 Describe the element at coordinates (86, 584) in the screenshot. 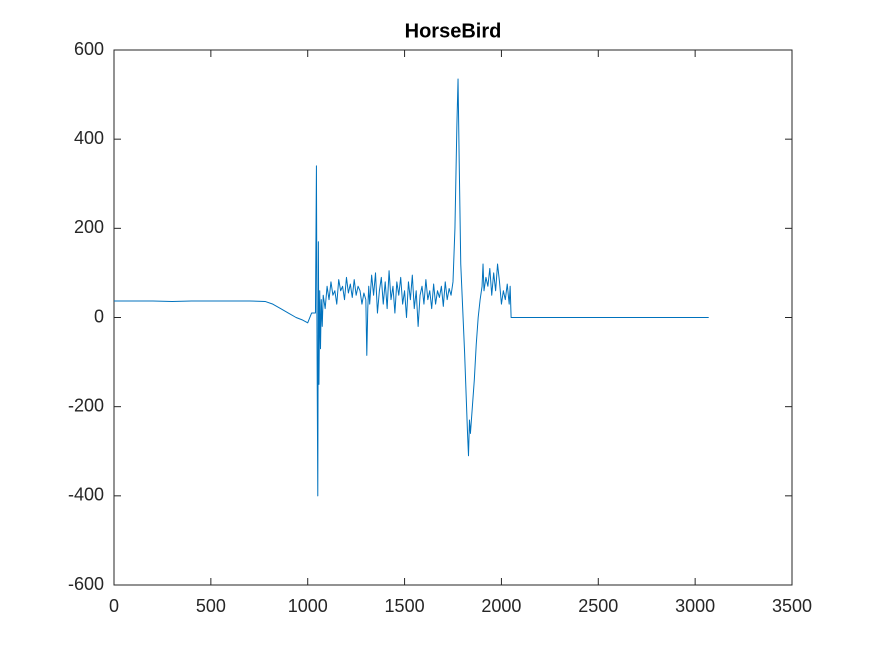

I see `y-tick-label: -600` at that location.